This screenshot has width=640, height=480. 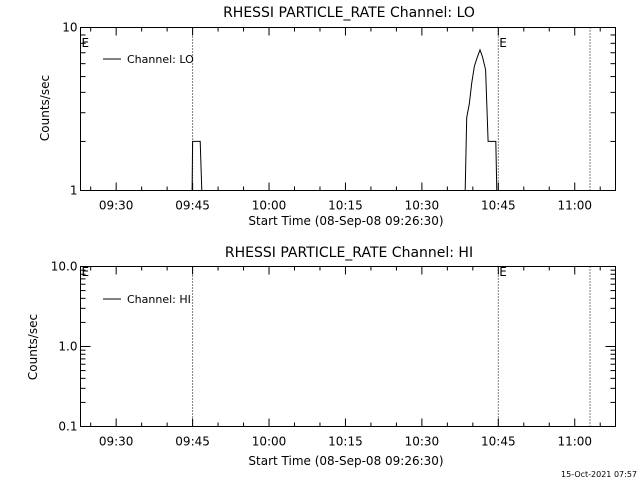 I want to click on y-tick-label: 1, so click(x=74, y=191).